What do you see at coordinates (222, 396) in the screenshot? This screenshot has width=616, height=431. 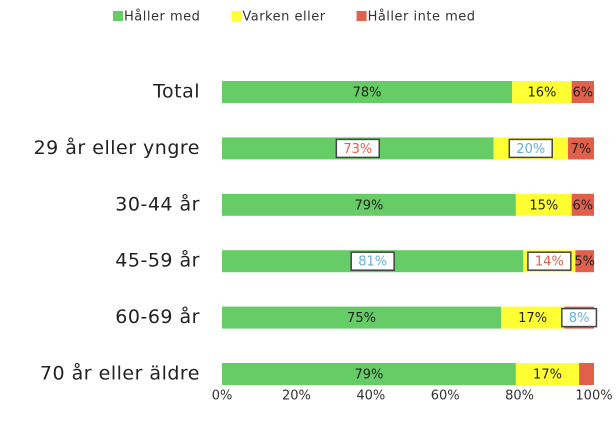 I see `x-tick-label: 0%` at bounding box center [222, 396].